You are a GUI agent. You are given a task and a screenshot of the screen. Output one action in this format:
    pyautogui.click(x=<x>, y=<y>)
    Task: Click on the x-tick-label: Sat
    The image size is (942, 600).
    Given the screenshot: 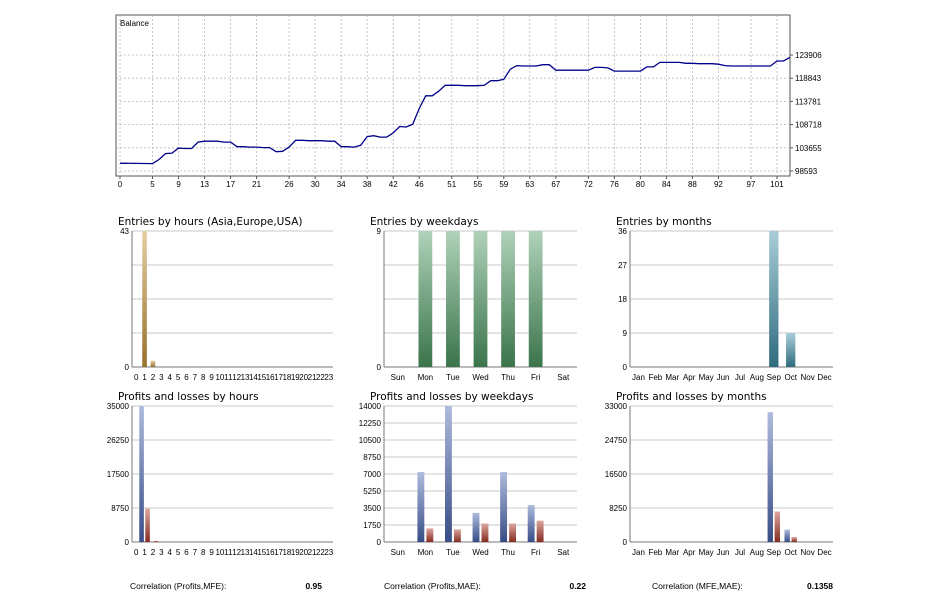 What is the action you would take?
    pyautogui.click(x=563, y=552)
    